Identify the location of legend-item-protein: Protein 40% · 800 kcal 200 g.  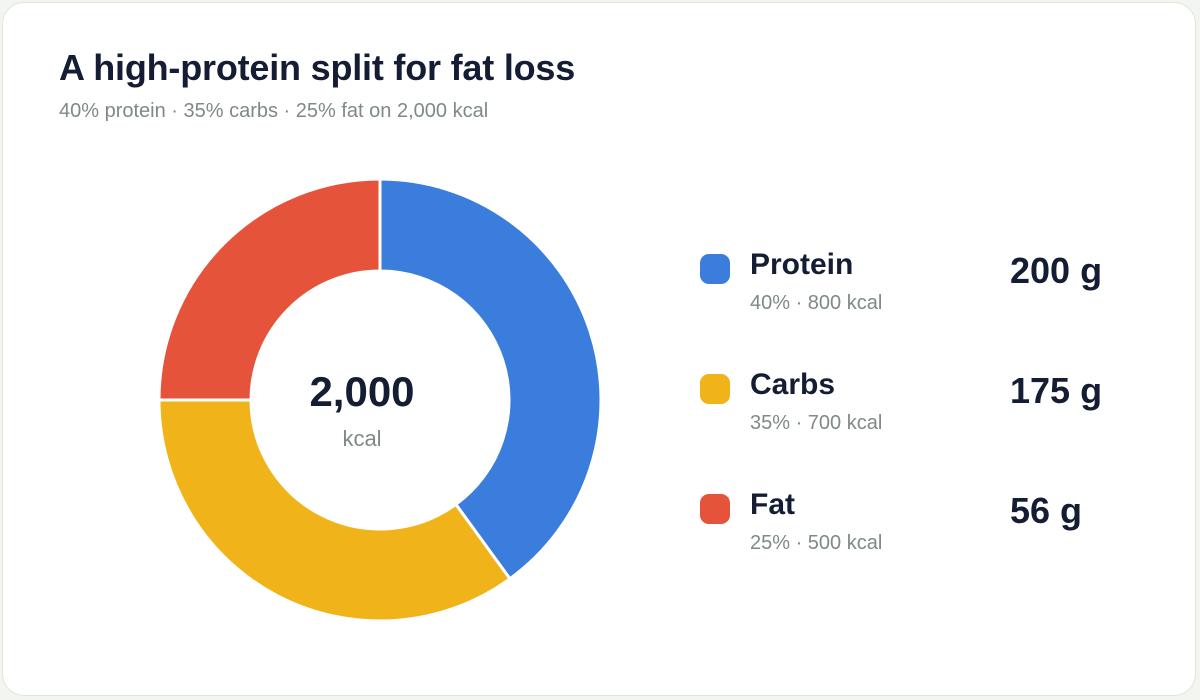
(920, 288).